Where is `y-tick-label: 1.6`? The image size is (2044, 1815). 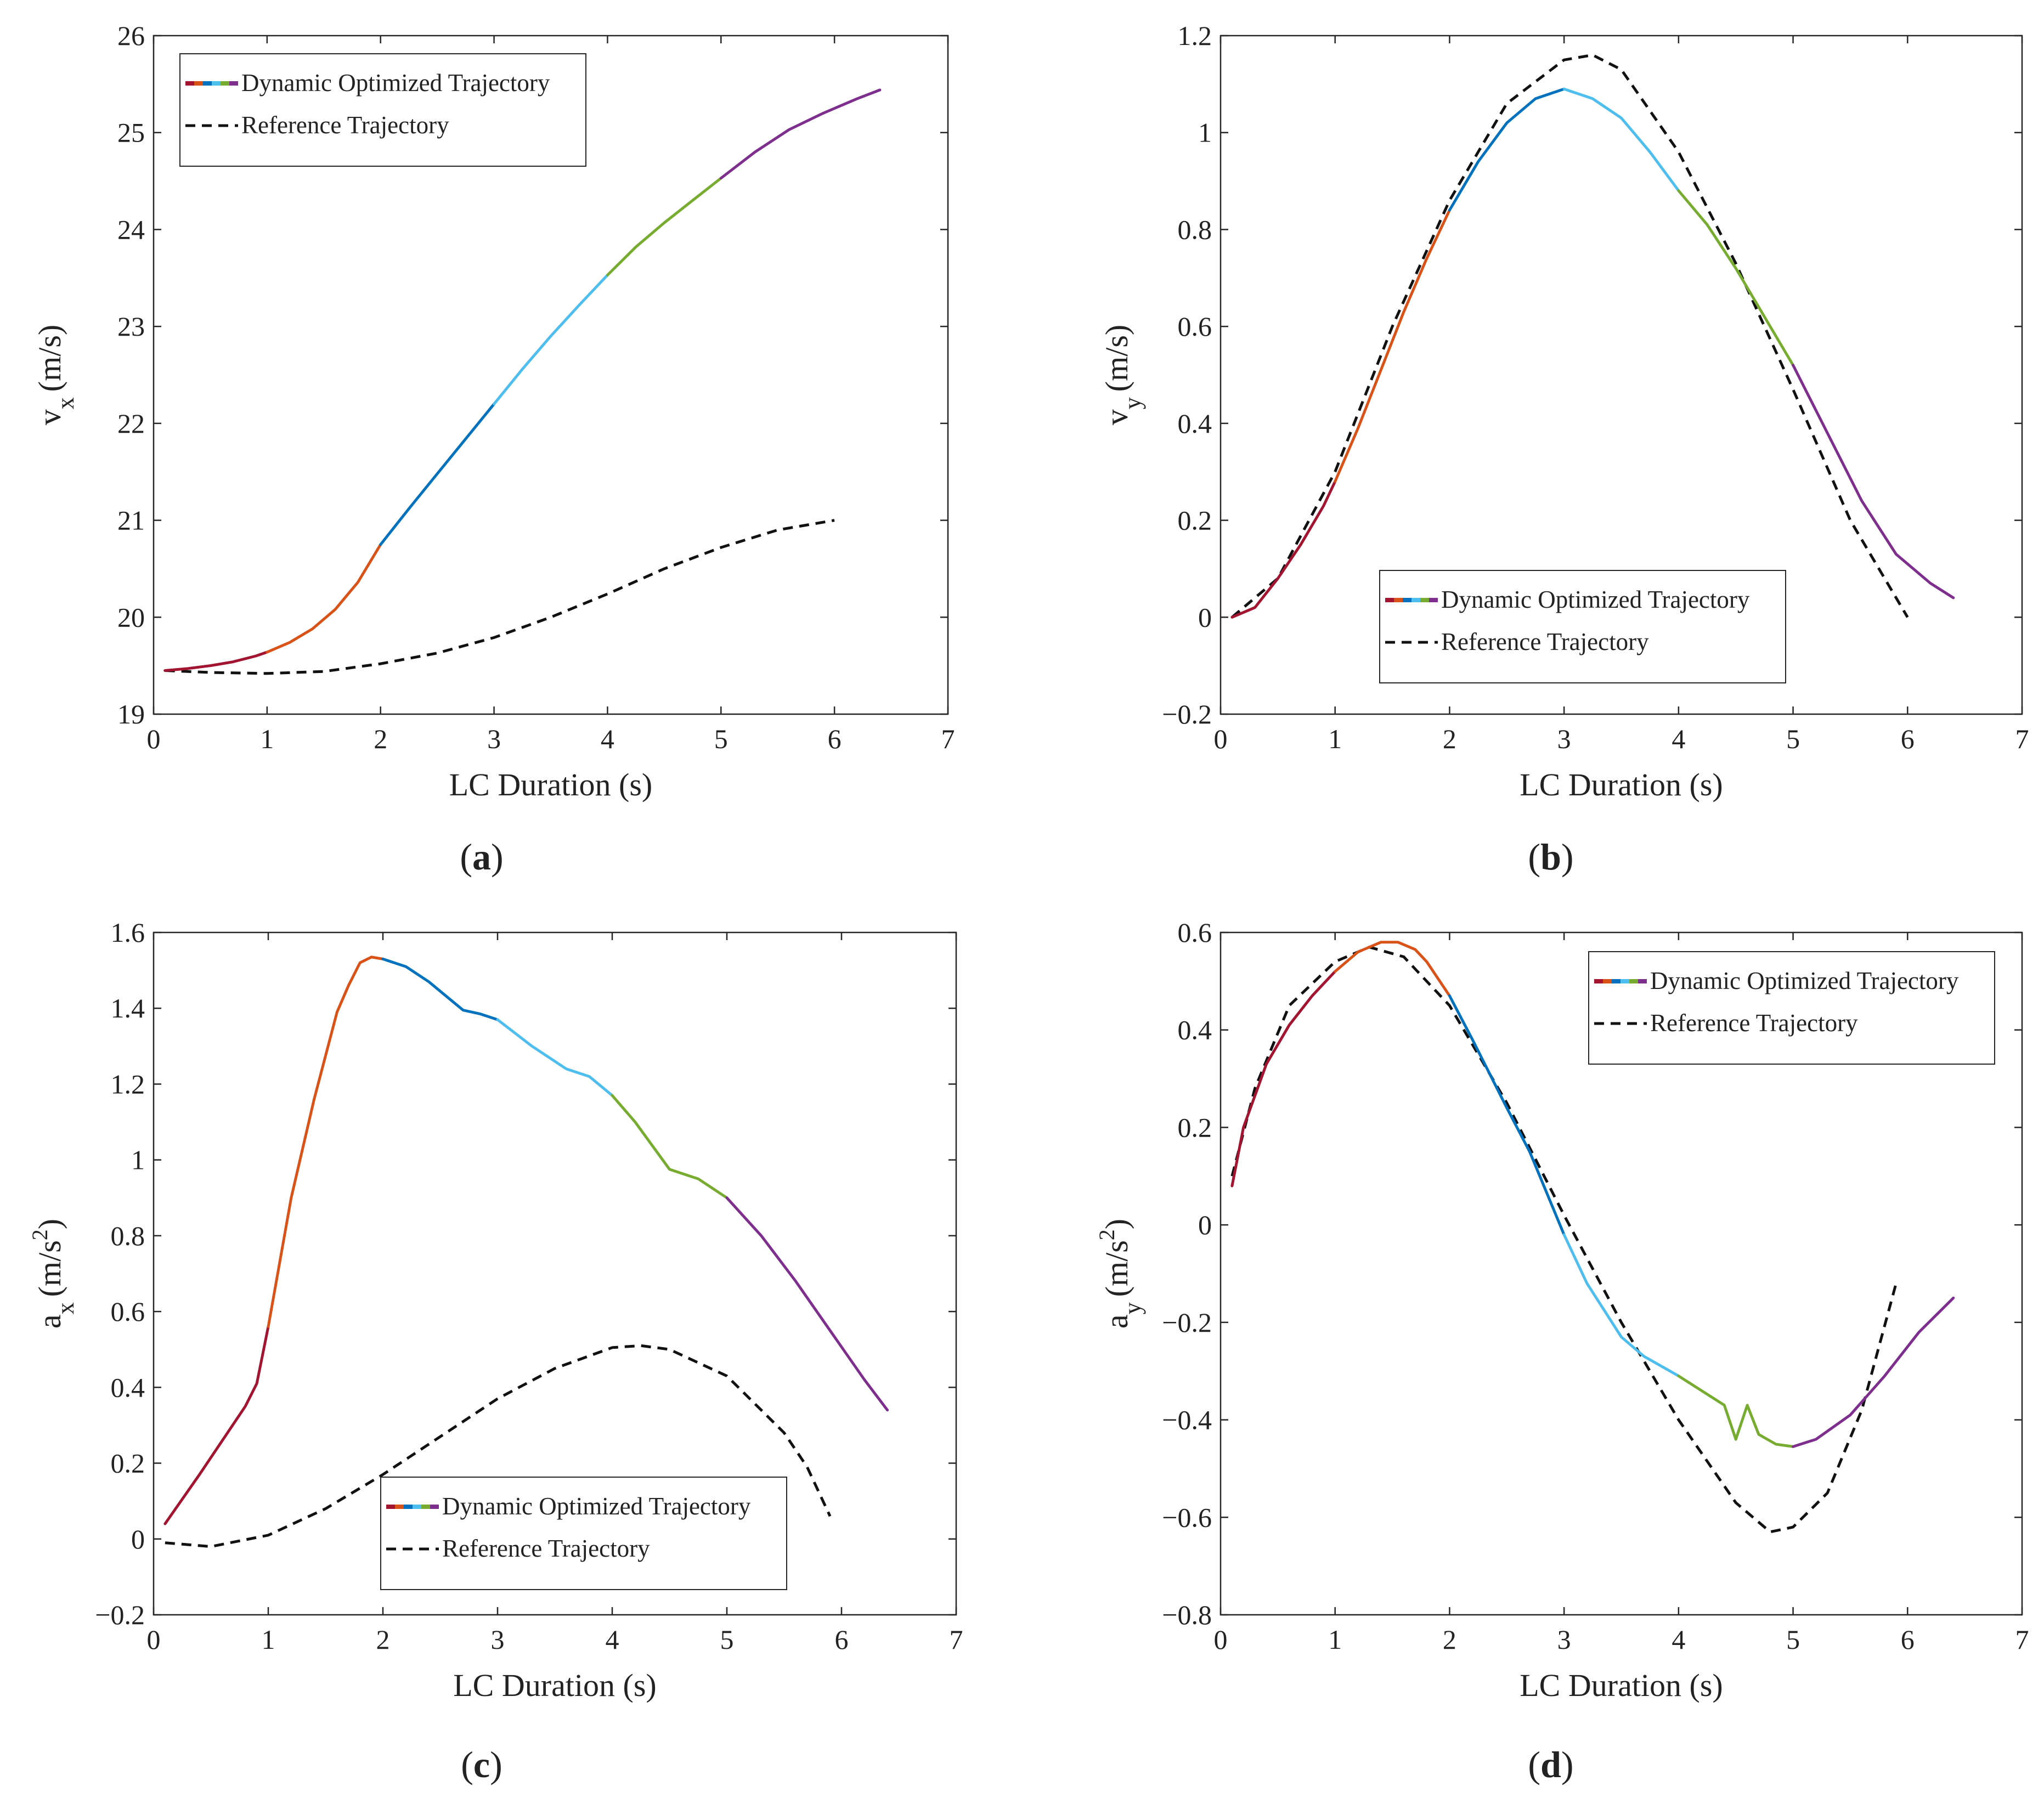 y-tick-label: 1.6 is located at coordinates (128, 932).